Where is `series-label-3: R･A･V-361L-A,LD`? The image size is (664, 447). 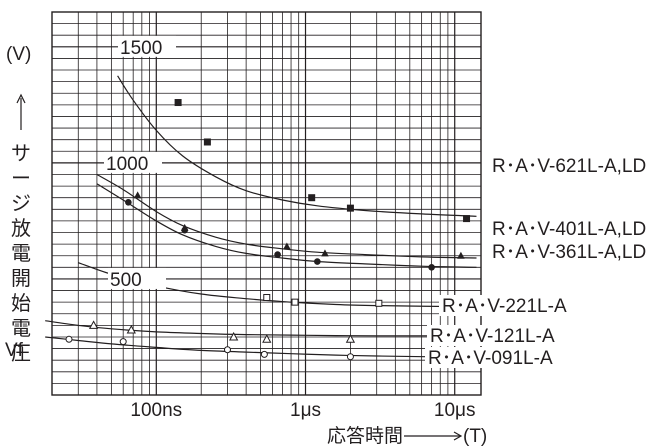 series-label-3: R･A･V-361L-A,LD is located at coordinates (569, 252).